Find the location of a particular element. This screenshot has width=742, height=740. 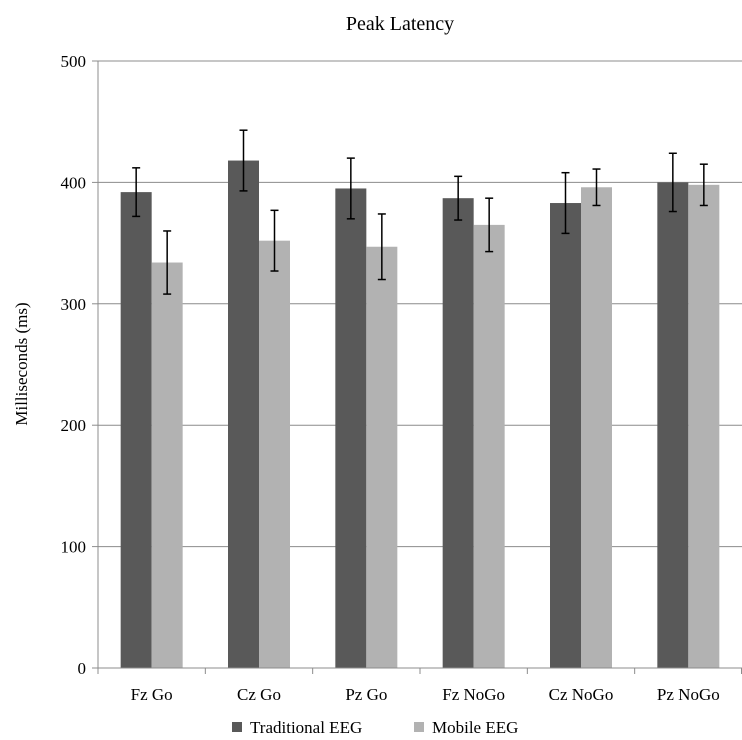

x-tick-label: Cz NoGo is located at coordinates (581, 694).